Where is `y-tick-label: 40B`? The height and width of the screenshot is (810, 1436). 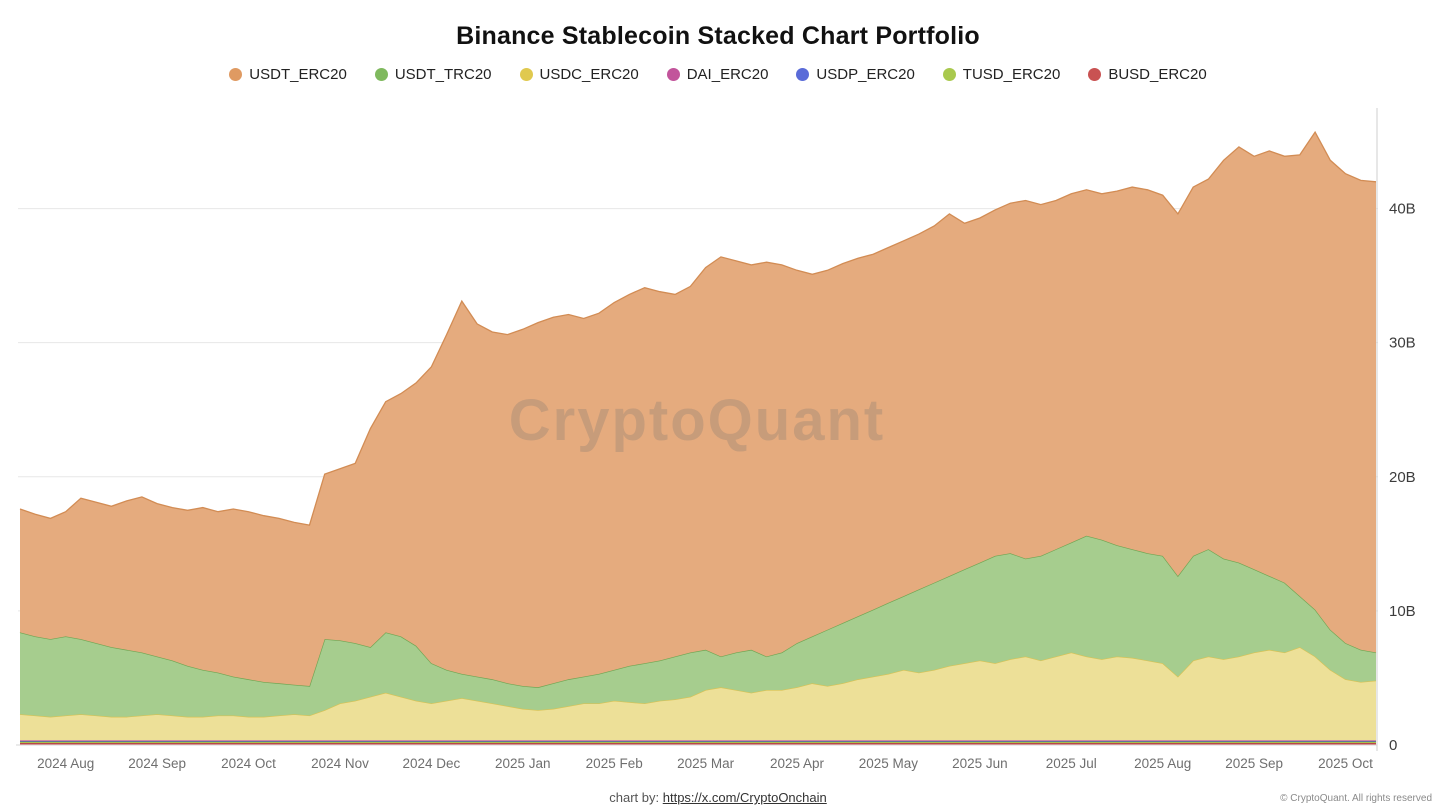 y-tick-label: 40B is located at coordinates (1402, 209).